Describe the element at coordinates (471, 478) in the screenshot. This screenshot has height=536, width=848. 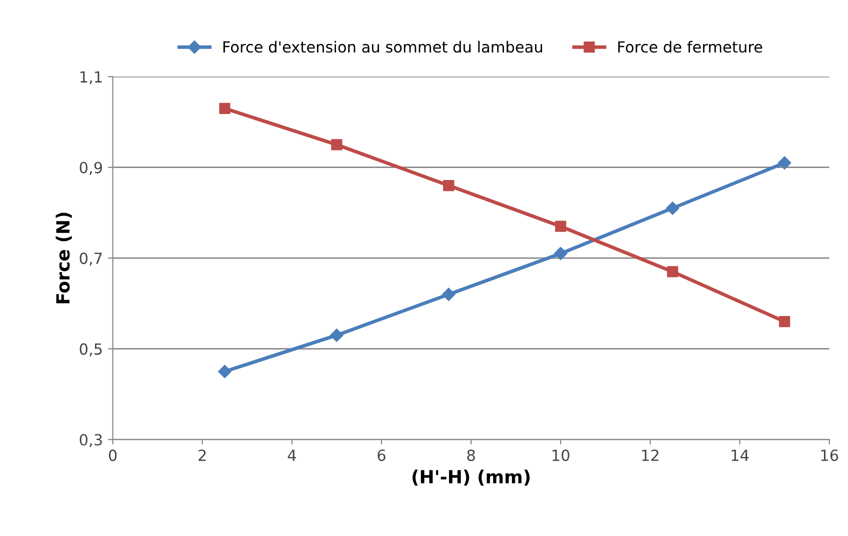
I see `x-axis-title: (H'-H) (mm)` at that location.